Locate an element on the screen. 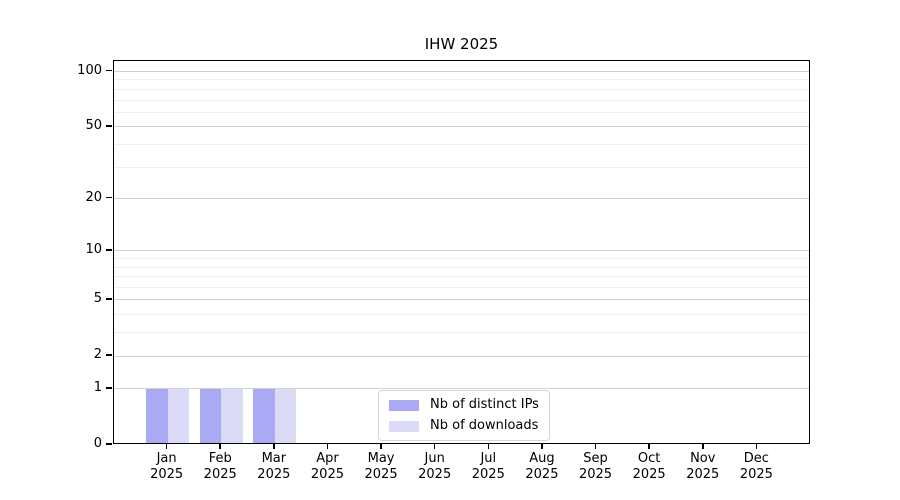 The height and width of the screenshot is (500, 900). x-axis-tick-label: Aug 2025 is located at coordinates (542, 467).